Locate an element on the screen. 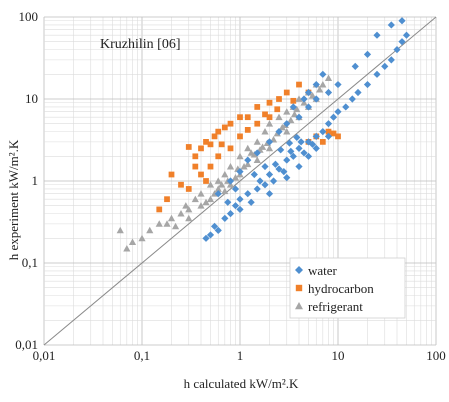 Image resolution: width=449 pixels, height=402 pixels. legend-box is located at coordinates (347, 288).